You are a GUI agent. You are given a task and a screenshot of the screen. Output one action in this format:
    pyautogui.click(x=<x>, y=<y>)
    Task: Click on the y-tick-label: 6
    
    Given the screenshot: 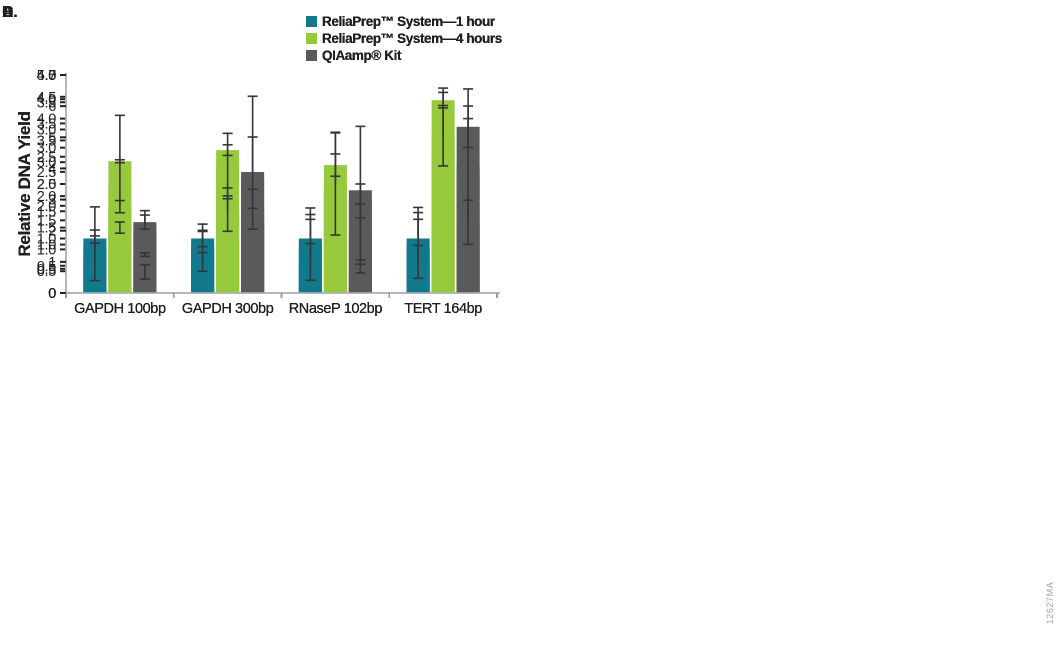 What is the action you would take?
    pyautogui.click(x=52, y=107)
    